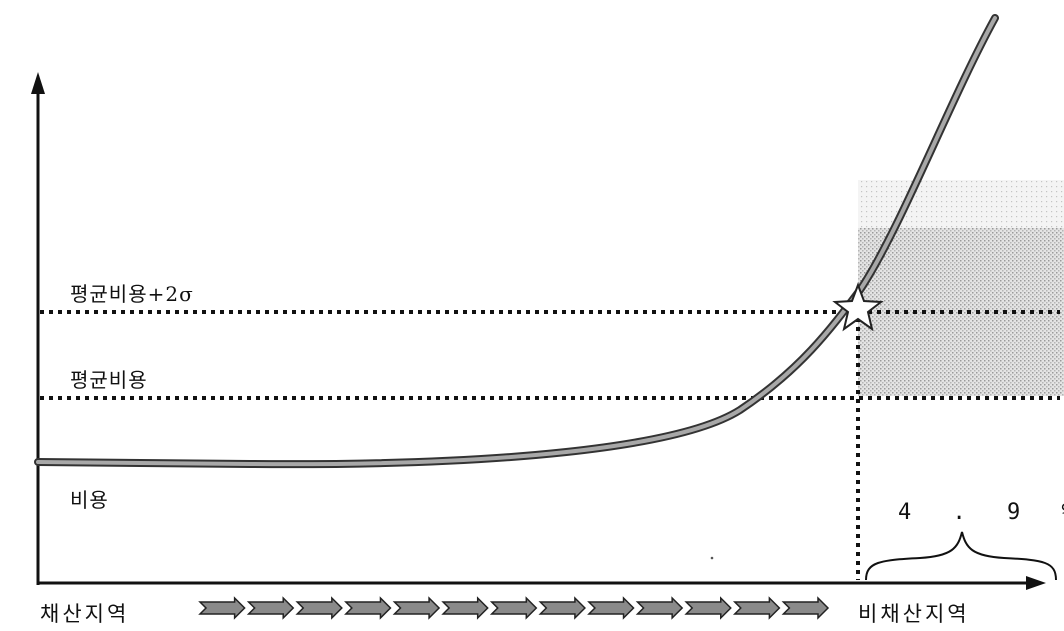 The height and width of the screenshot is (631, 1064). I want to click on cost-label: 비용, so click(89, 500).